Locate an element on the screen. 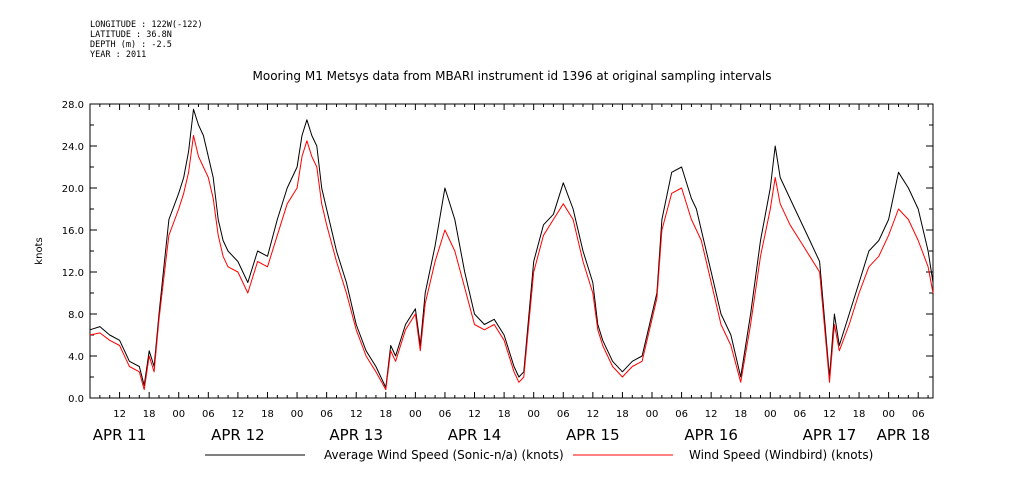 The height and width of the screenshot is (504, 1009). x-date-label: APR 12 is located at coordinates (238, 435).